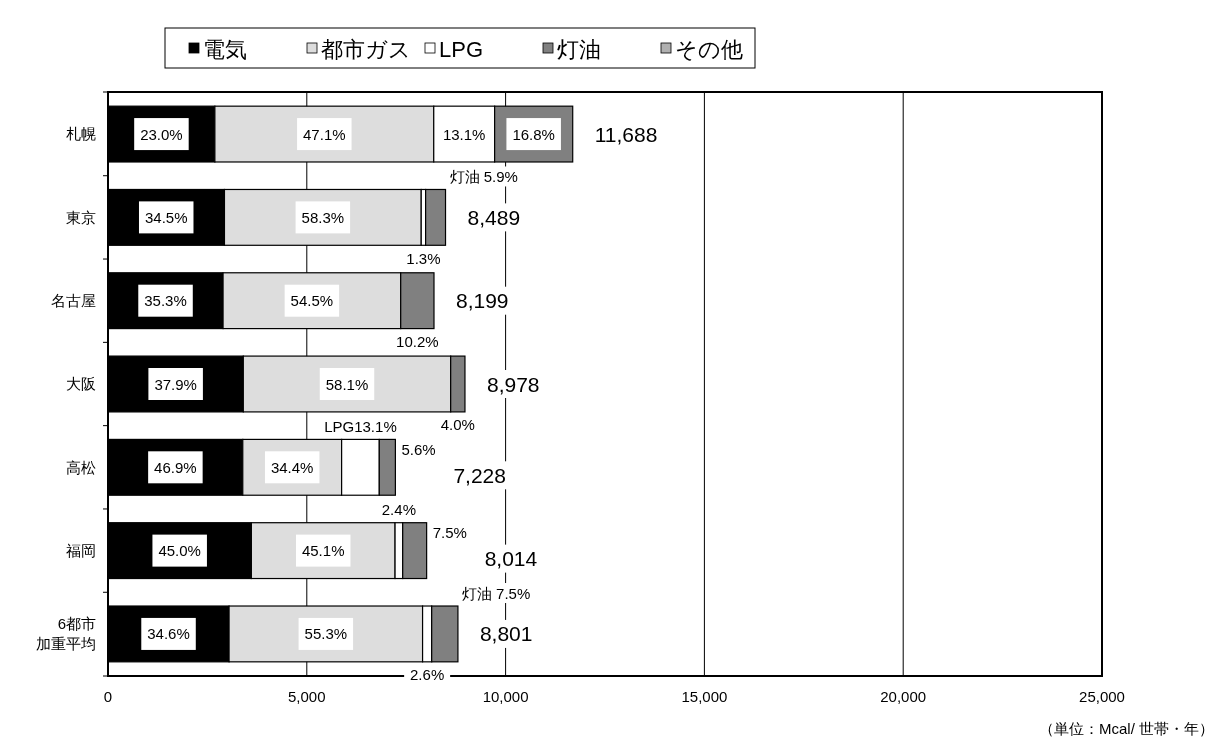 This screenshot has width=1232, height=738. I want to click on annotation: 灯油 5.9%, so click(483, 176).